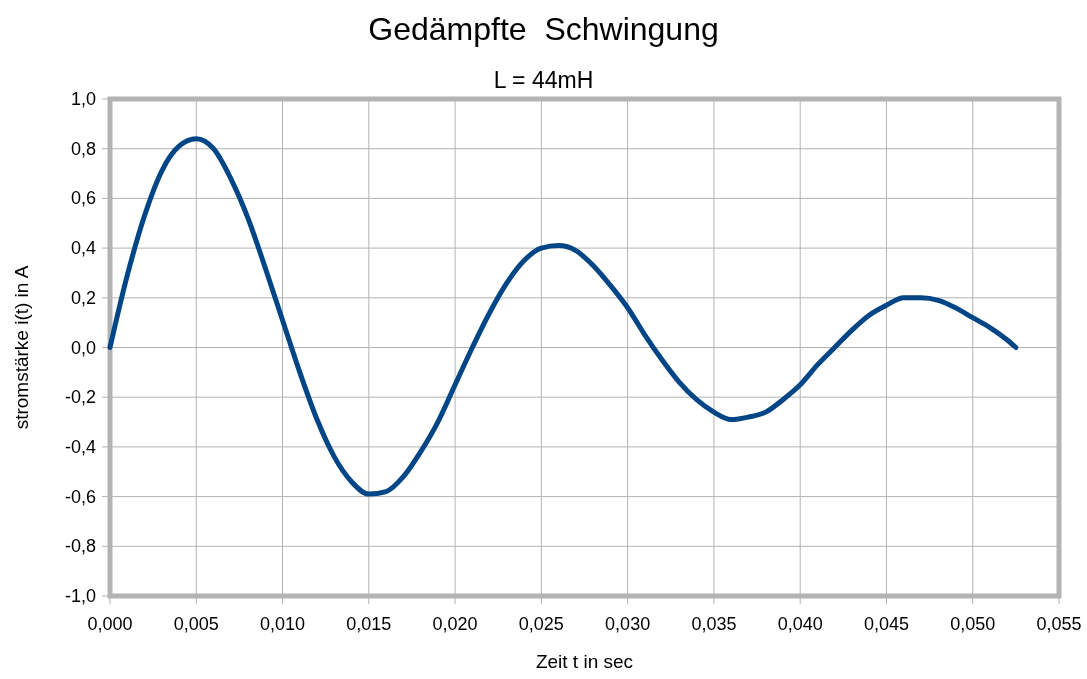  Describe the element at coordinates (800, 624) in the screenshot. I see `x-tick-label: 0,040` at that location.